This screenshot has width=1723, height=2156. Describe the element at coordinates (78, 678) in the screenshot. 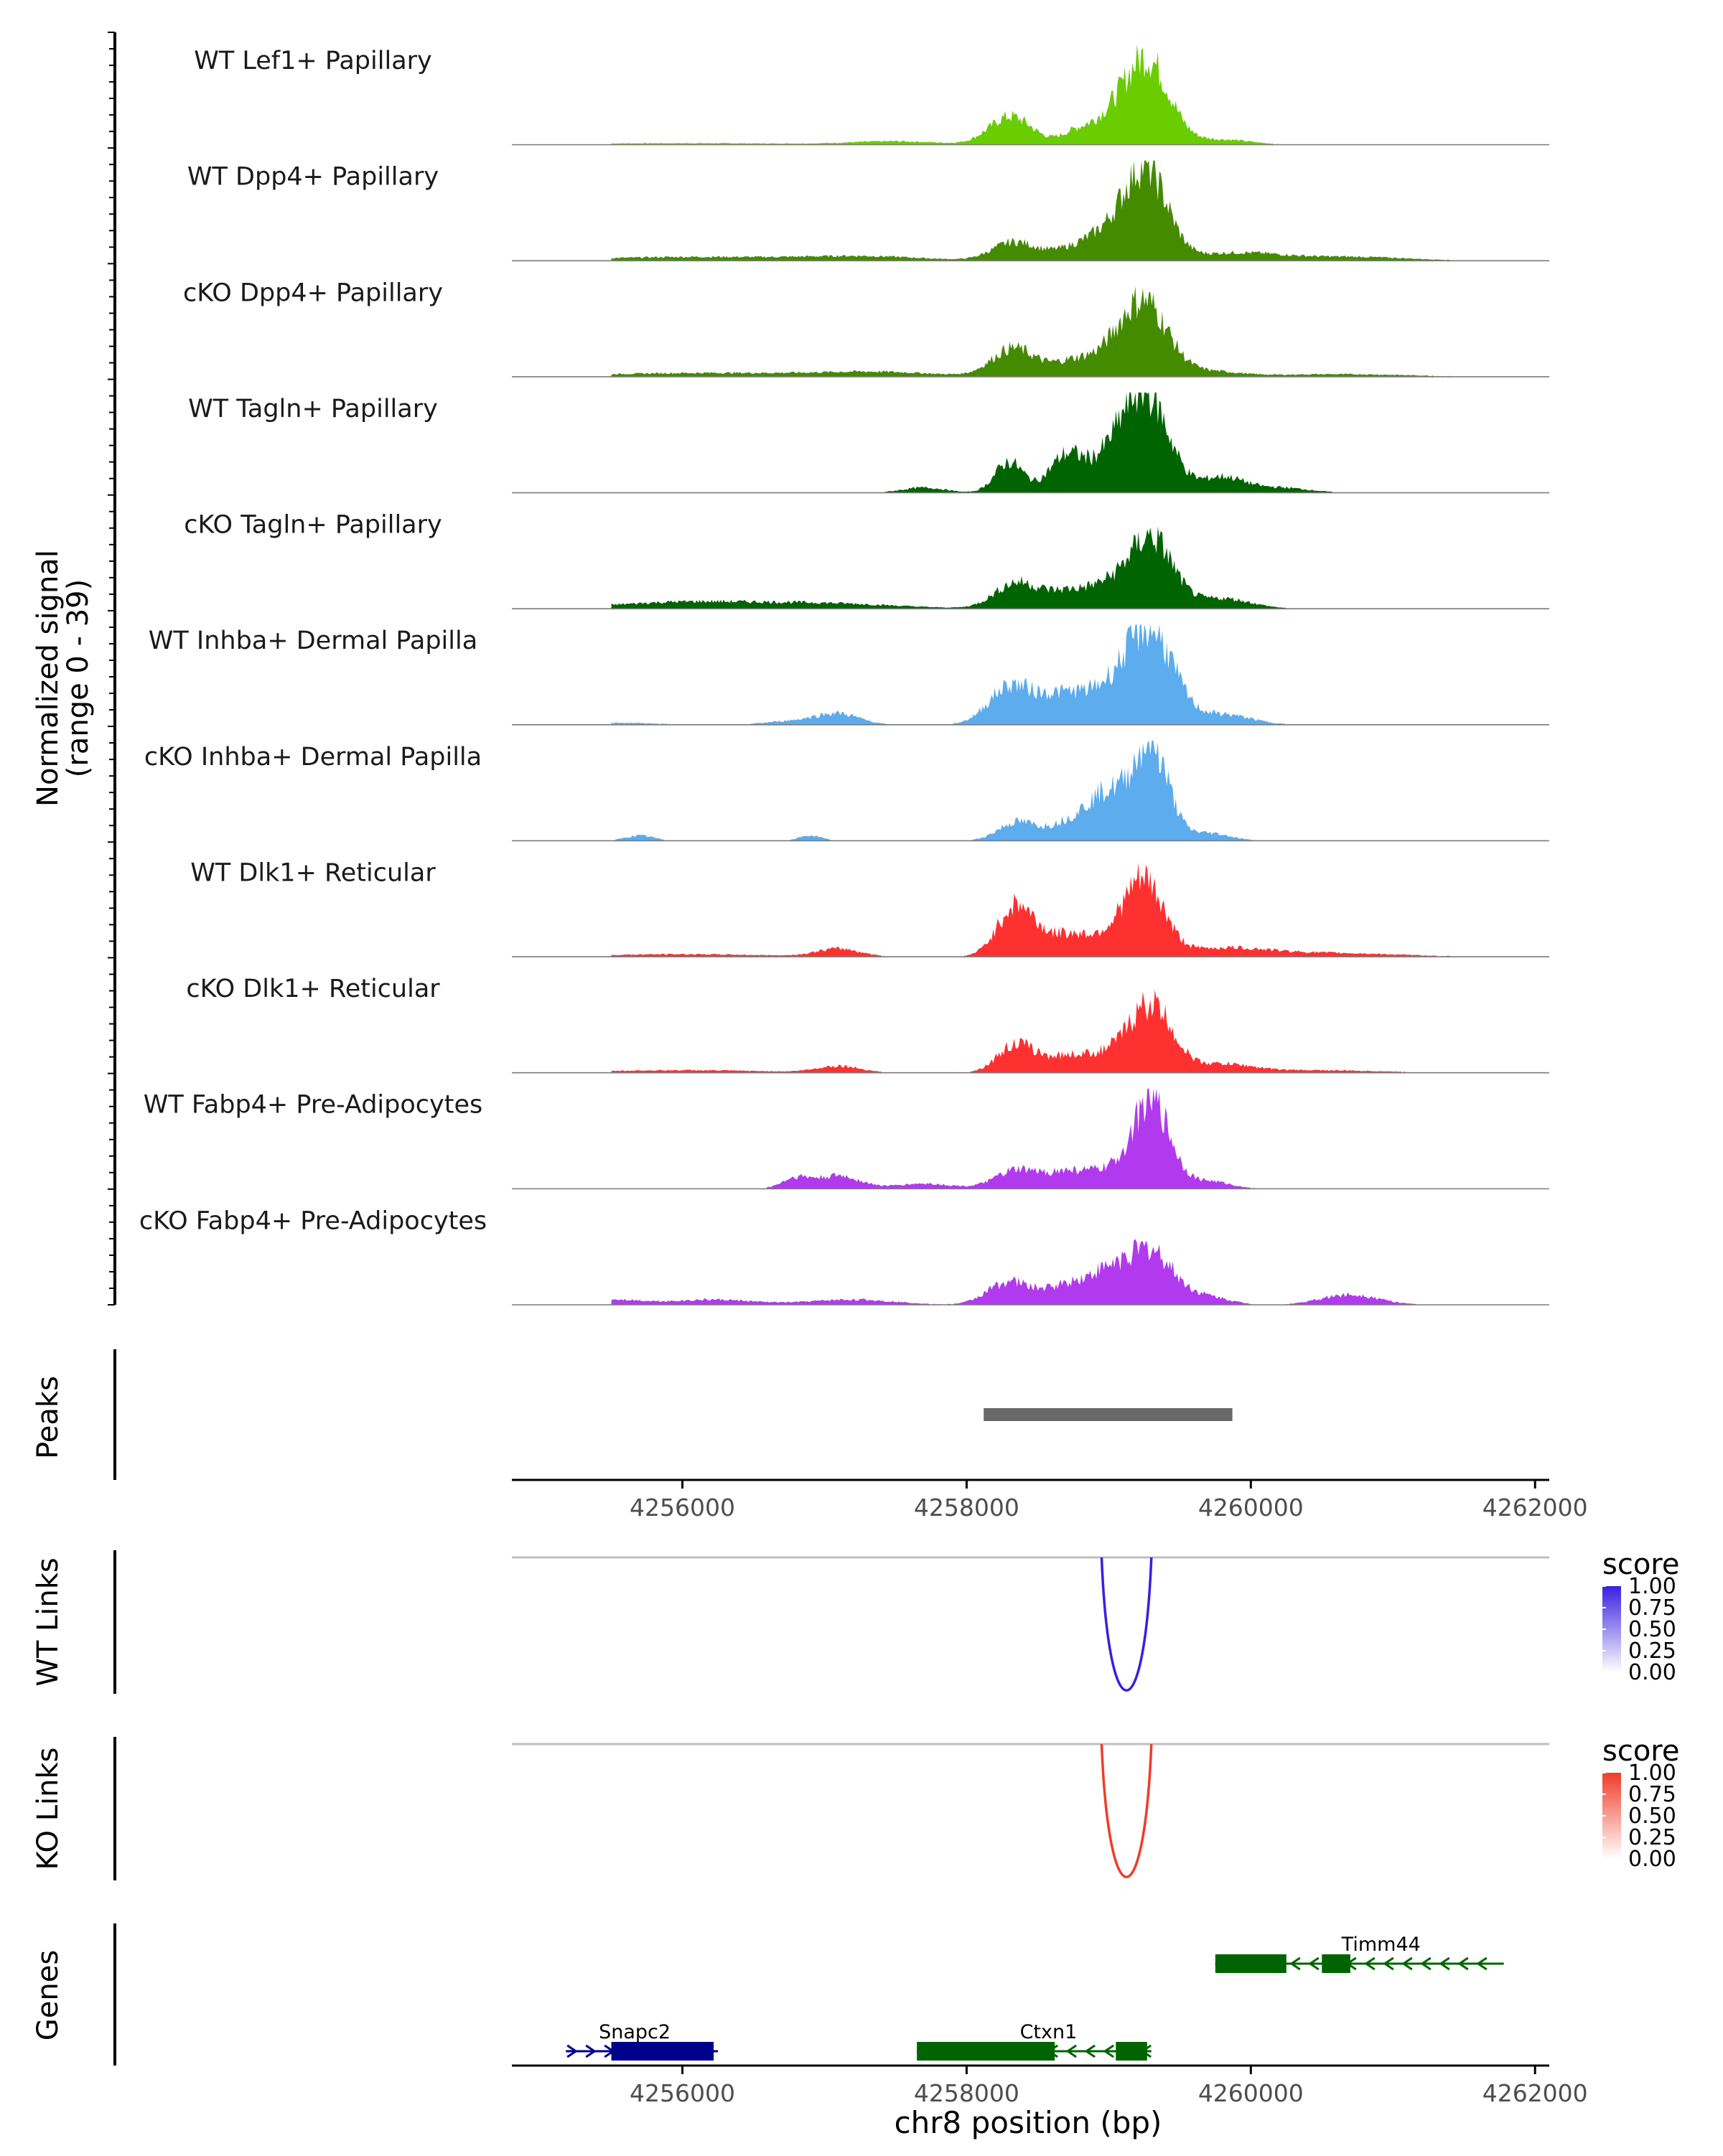

I see `coverage-ylabel-range: (range 0 - 39)` at that location.